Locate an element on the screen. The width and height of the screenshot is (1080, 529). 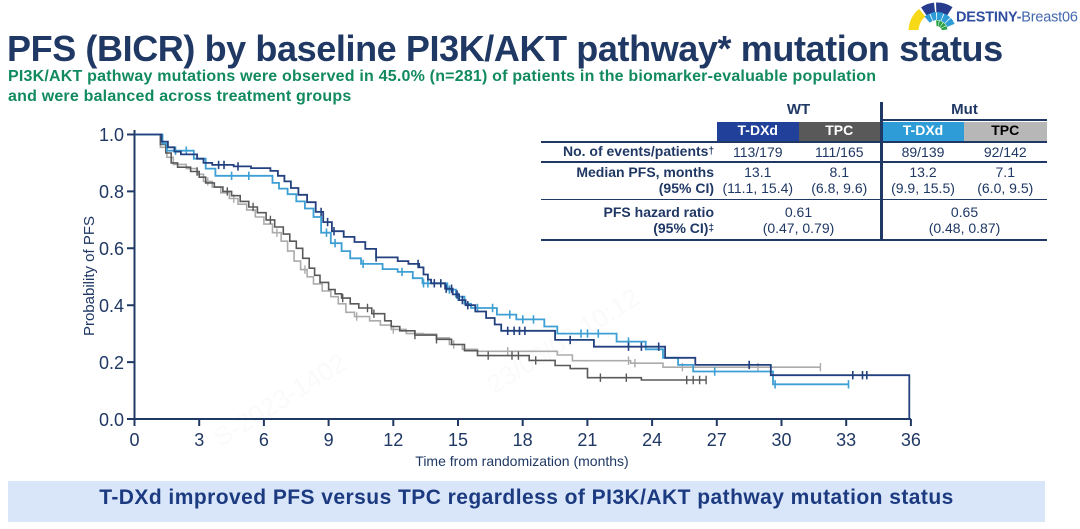
svg-text: 0.6 is located at coordinates (111, 249).